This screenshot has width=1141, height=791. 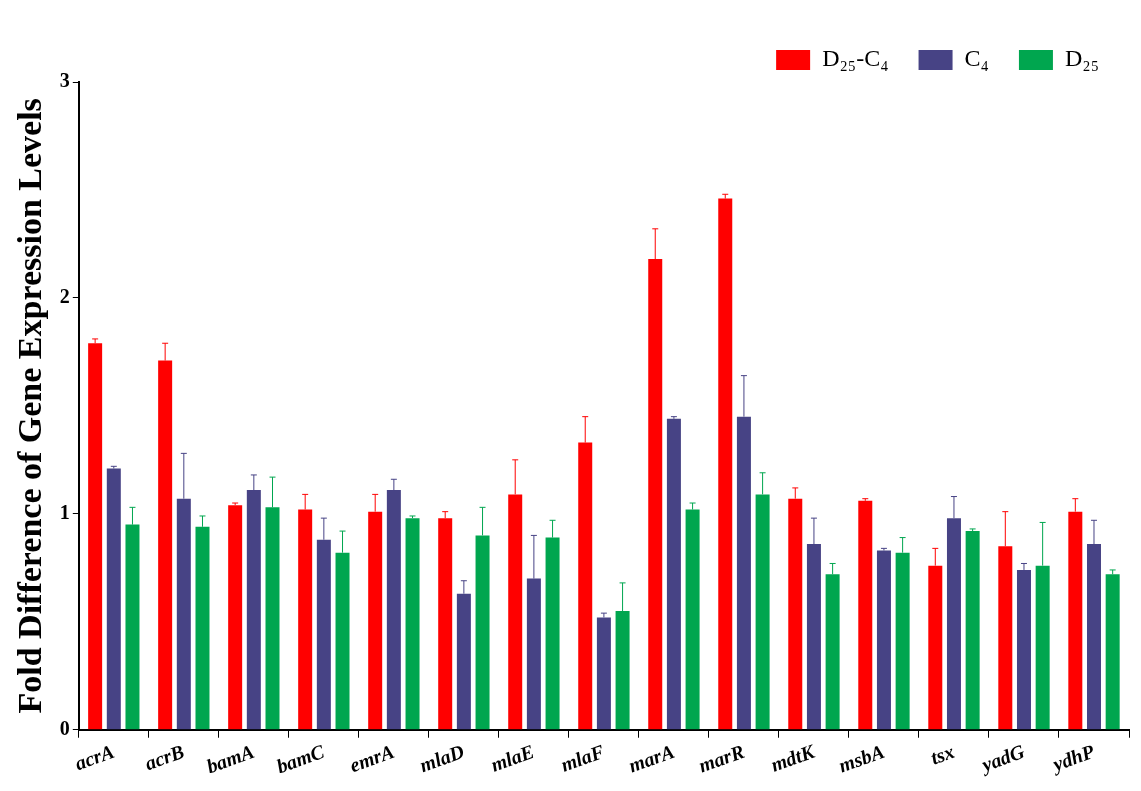 I want to click on y-tick-label: 2, so click(x=64, y=296).